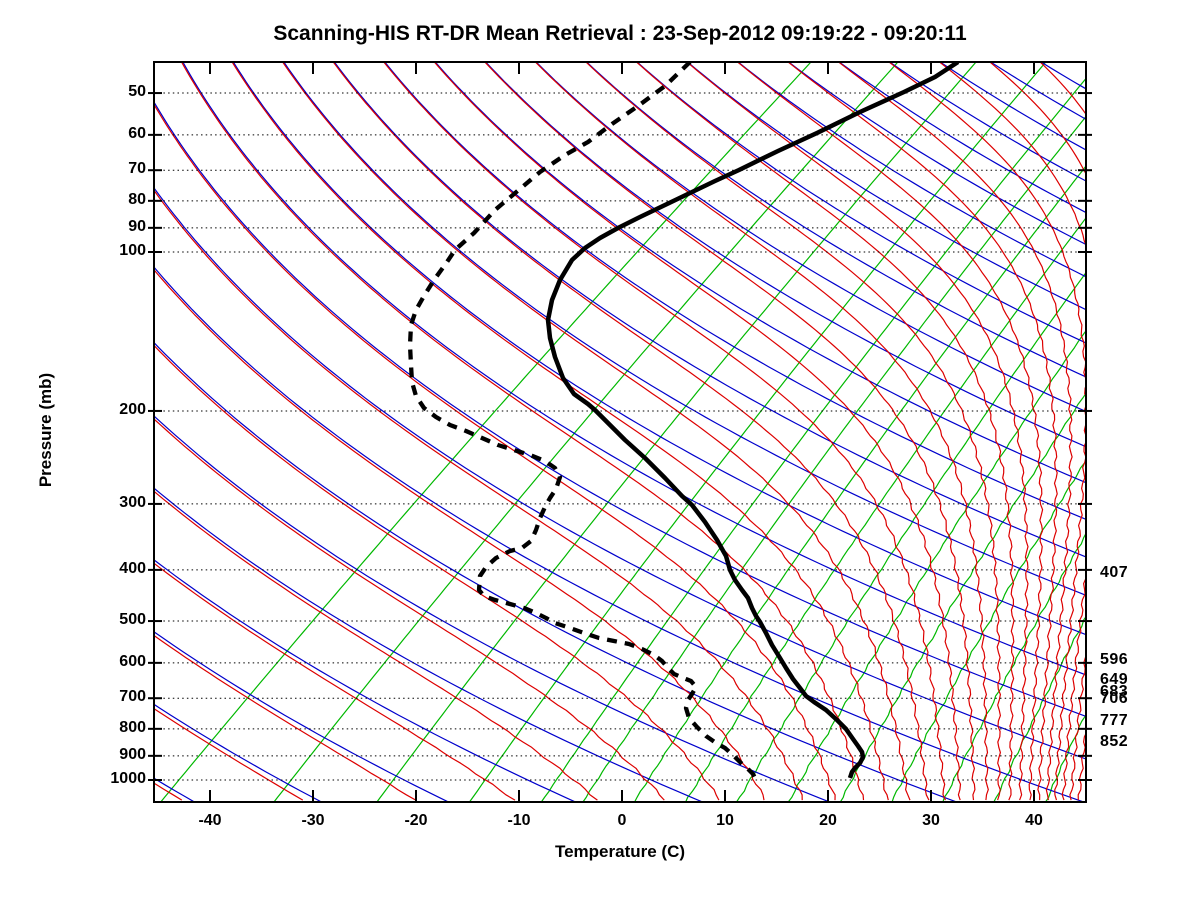 Image resolution: width=1200 pixels, height=900 pixels. I want to click on x-tick-label: 40, so click(1034, 820).